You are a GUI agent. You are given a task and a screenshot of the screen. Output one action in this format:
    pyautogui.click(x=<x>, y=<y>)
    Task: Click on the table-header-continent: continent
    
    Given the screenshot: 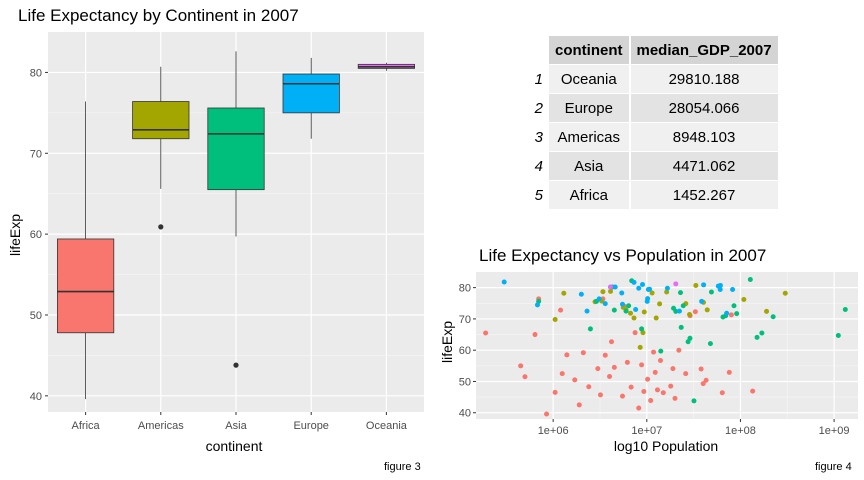 What is the action you would take?
    pyautogui.click(x=589, y=50)
    